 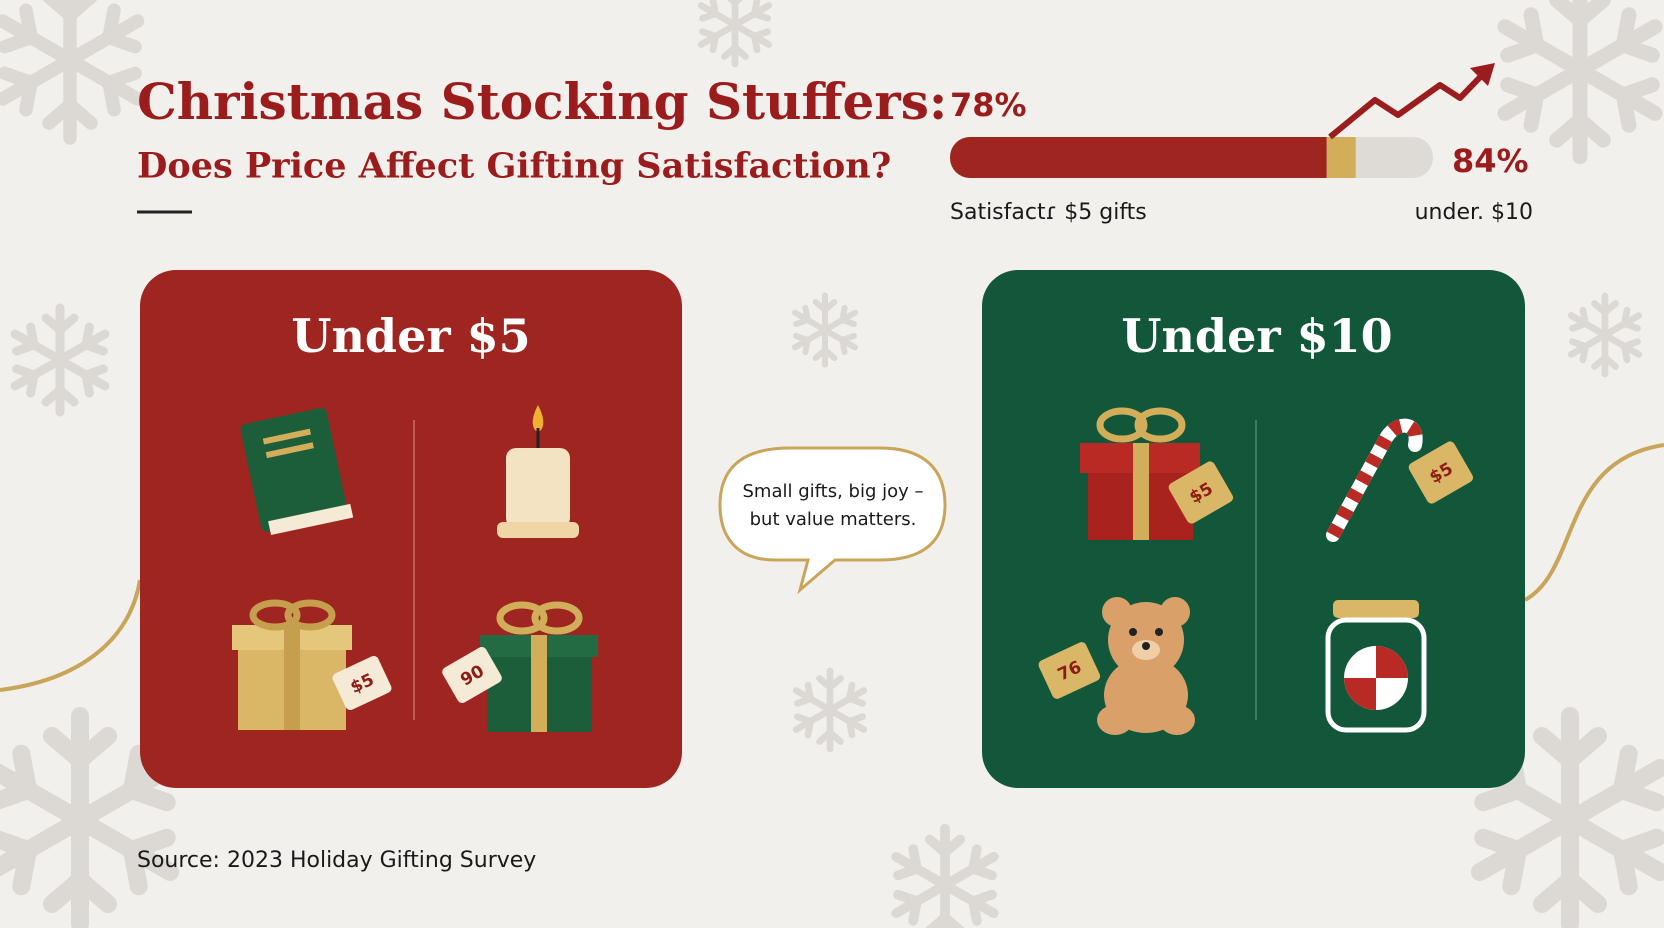 I want to click on callout-line: but value matters., so click(x=833, y=519).